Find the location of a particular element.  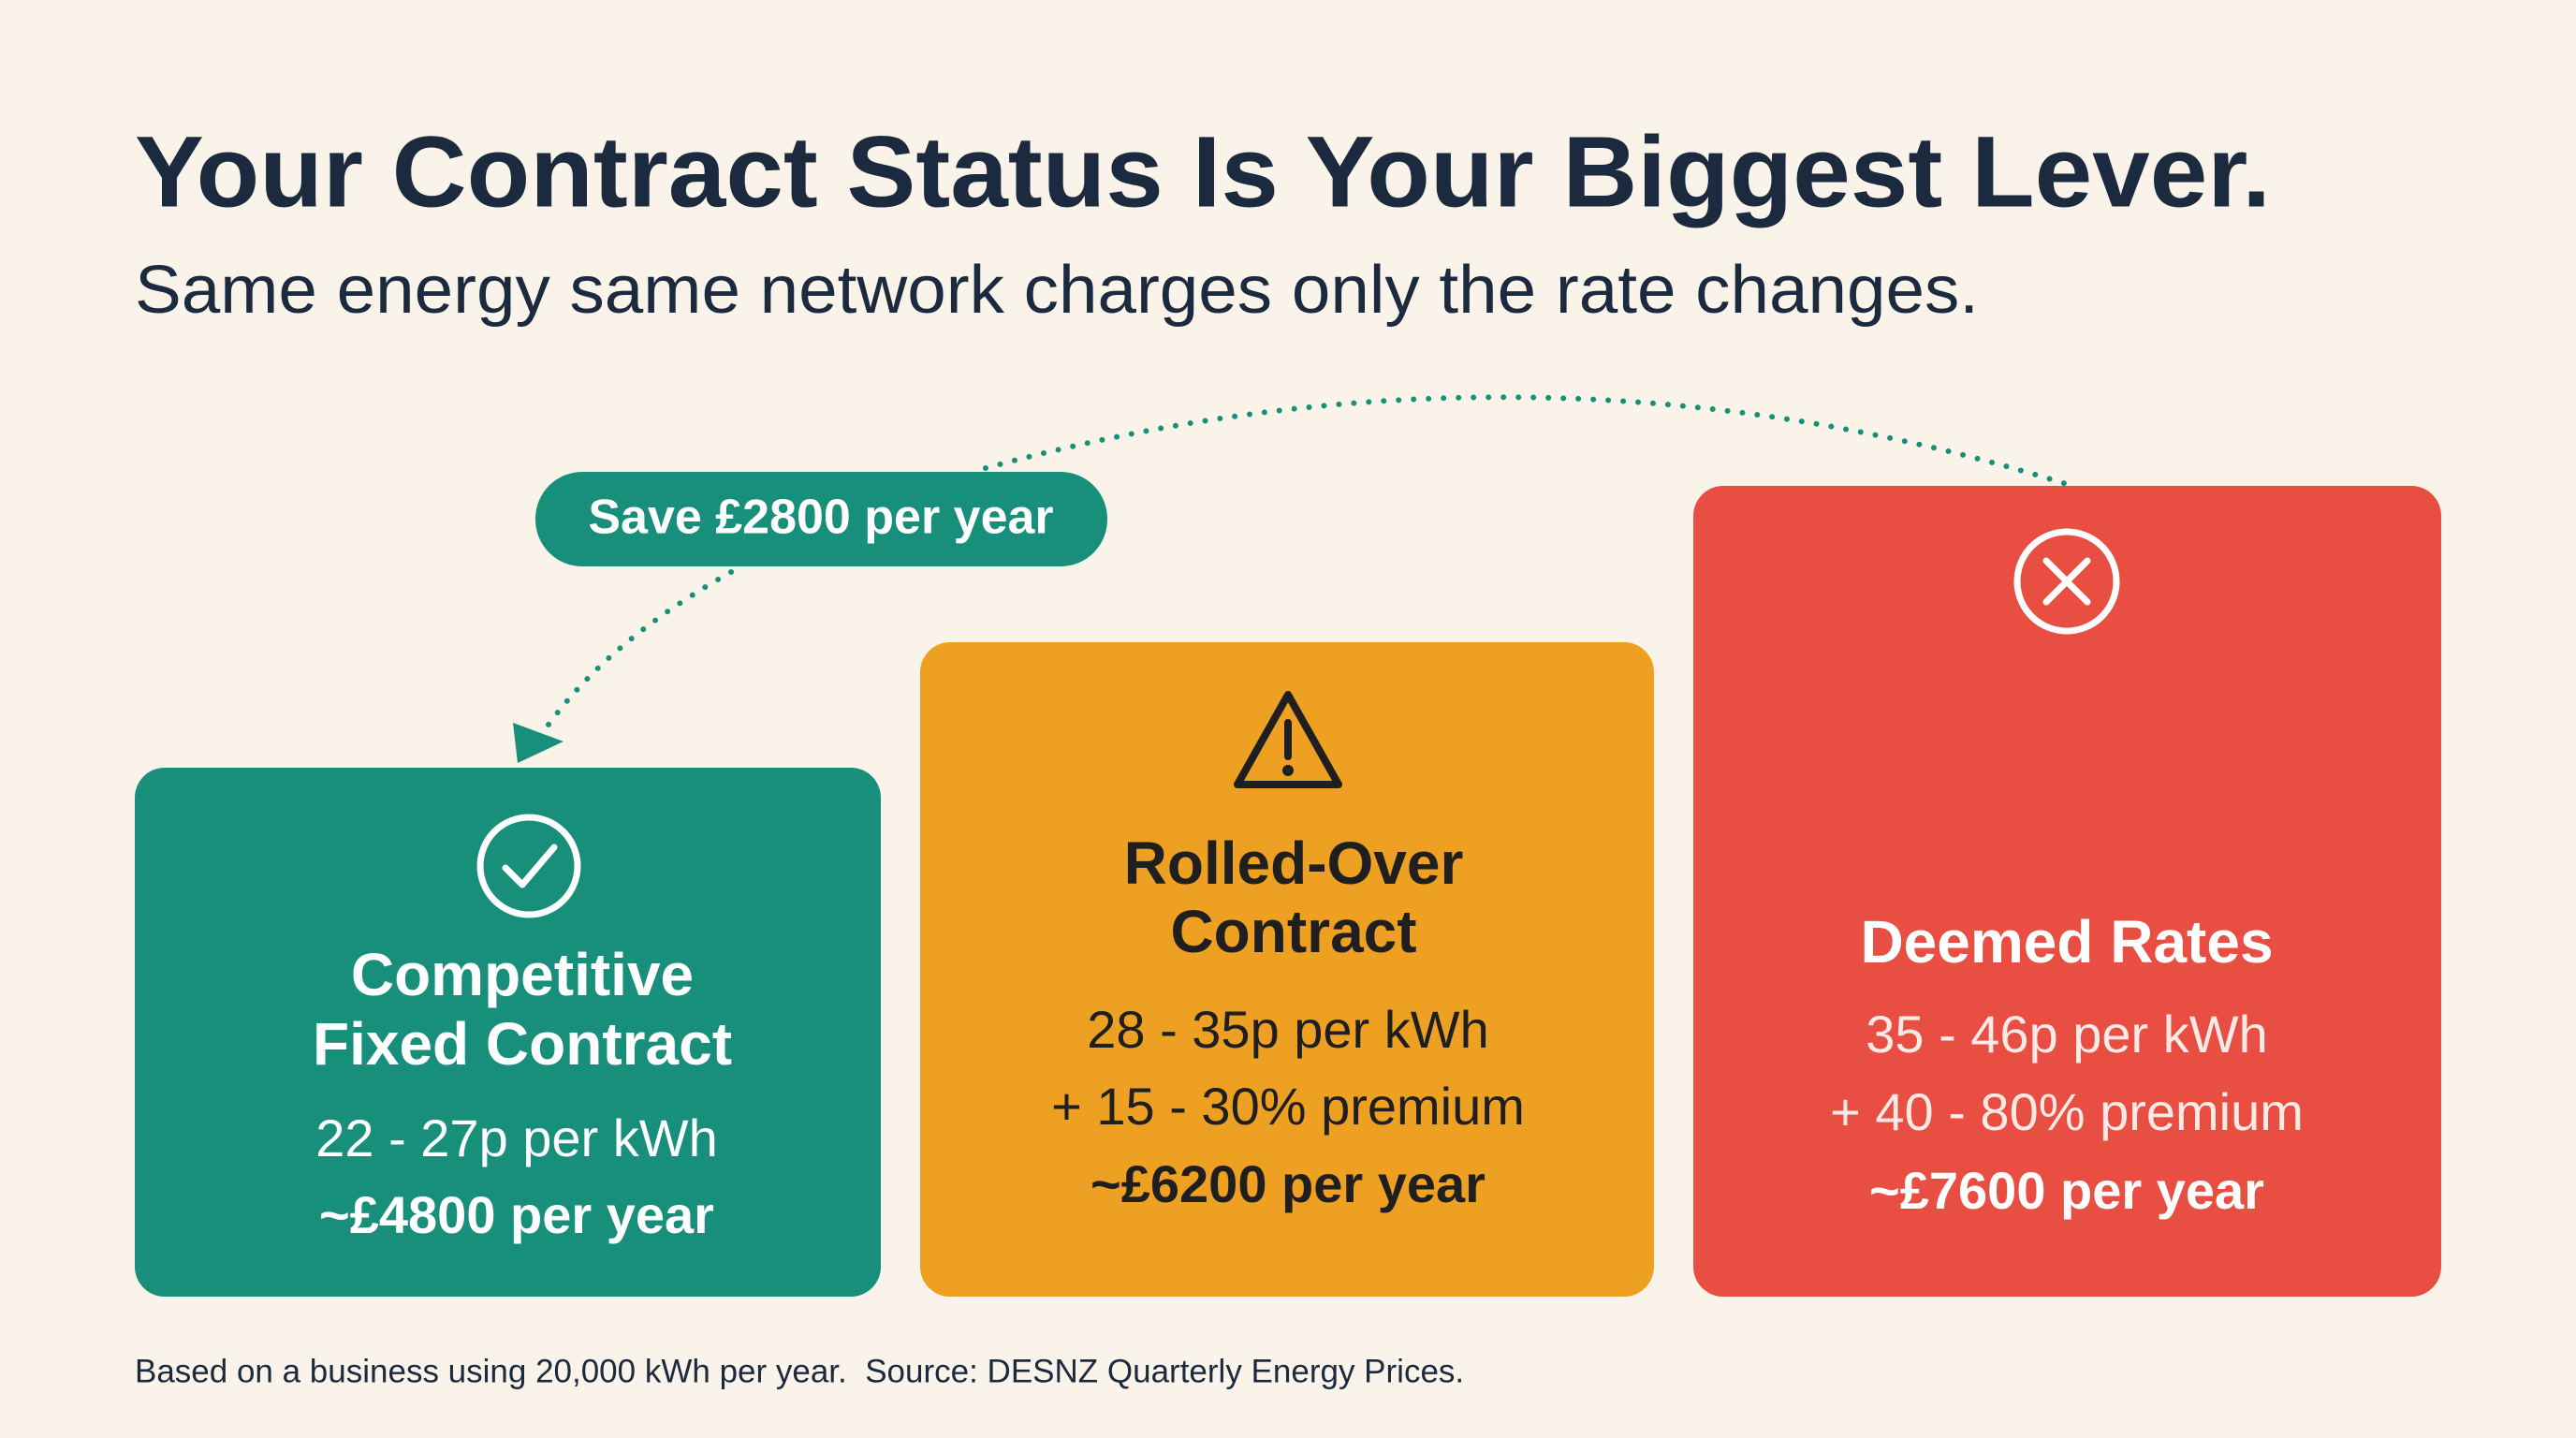

card-rate: 35 - 46p per kWh is located at coordinates (2067, 1034).